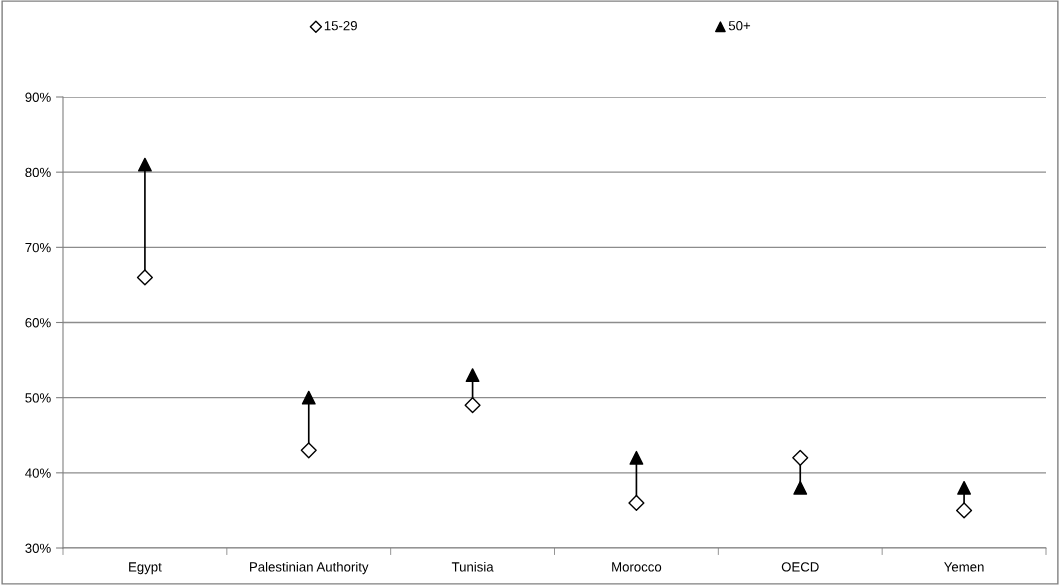  I want to click on y-tick-label: 80%, so click(38, 172).